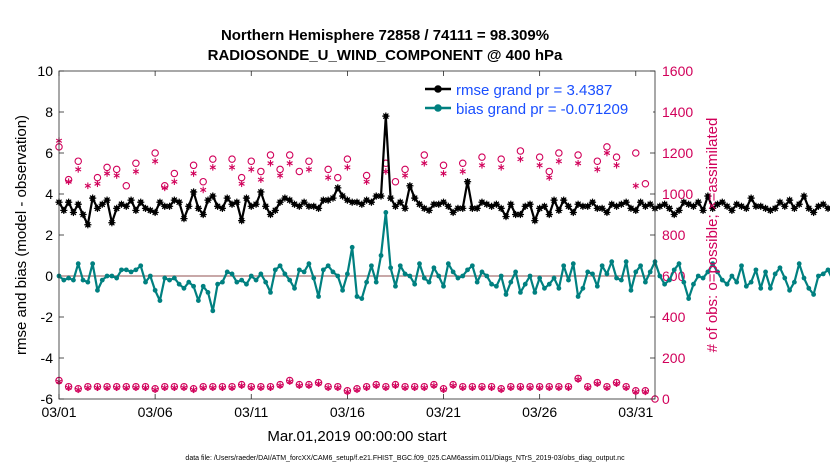 This screenshot has width=830, height=470. I want to click on left-tick-label: -6, so click(47, 399).